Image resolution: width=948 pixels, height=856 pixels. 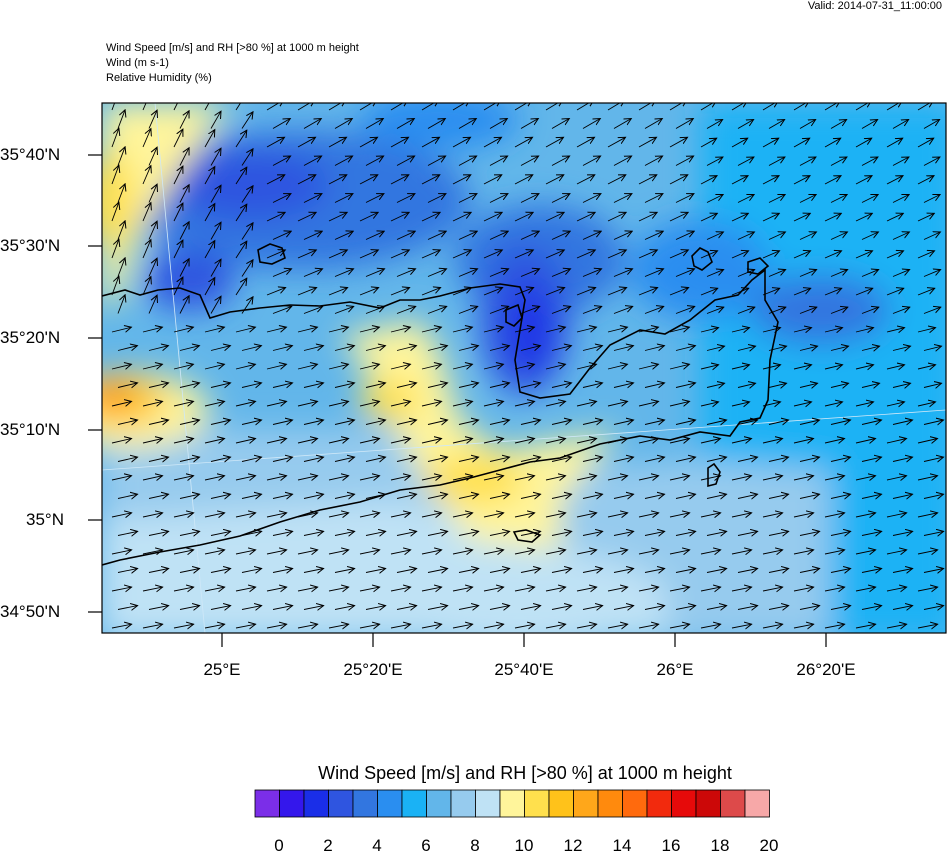 What do you see at coordinates (30, 245) in the screenshot?
I see `lat-label-2: 35°30'N` at bounding box center [30, 245].